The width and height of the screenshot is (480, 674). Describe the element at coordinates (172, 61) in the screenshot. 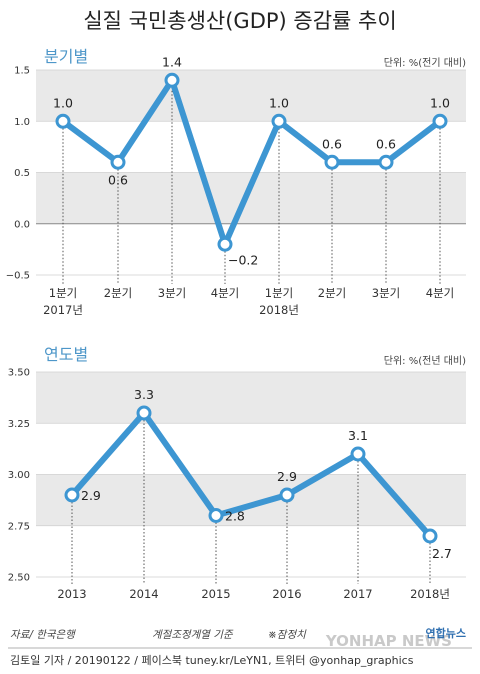

I see `quarterly-data-label: 1.4` at that location.